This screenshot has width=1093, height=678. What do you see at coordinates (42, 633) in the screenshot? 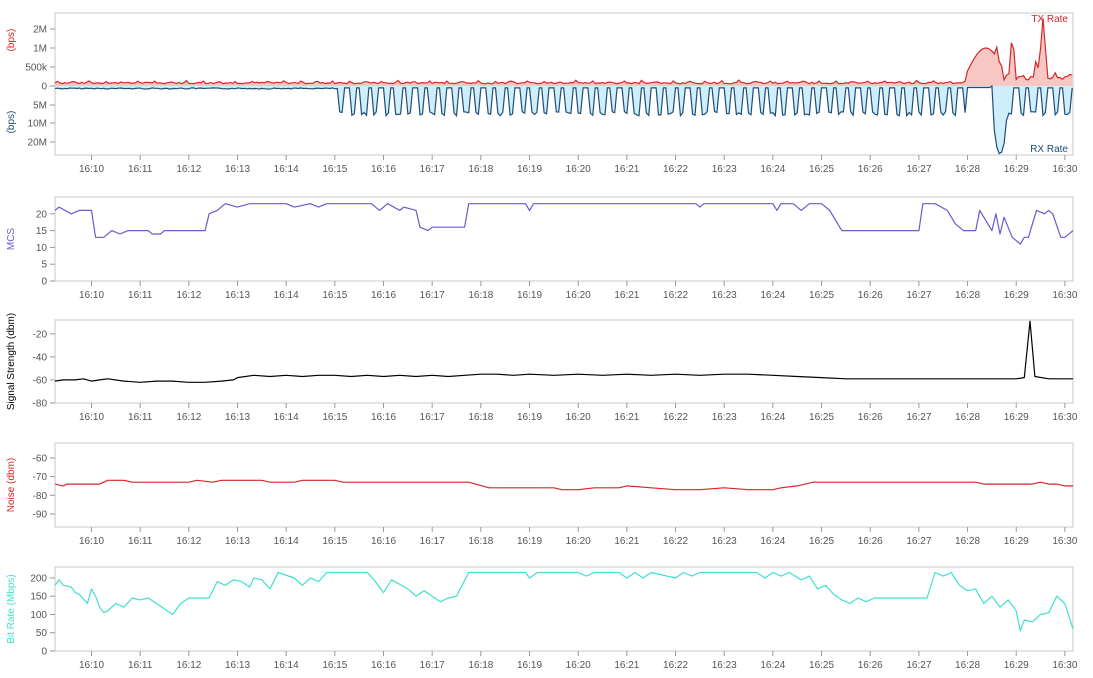
I see `y-tick-label: 50` at bounding box center [42, 633].